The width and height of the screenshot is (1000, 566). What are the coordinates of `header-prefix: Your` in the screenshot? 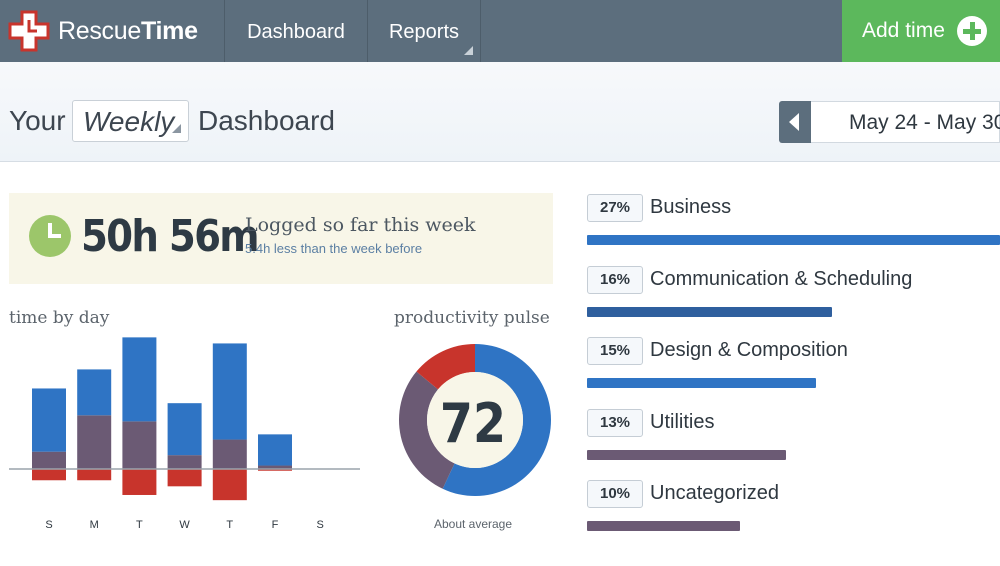 It's located at (37, 120).